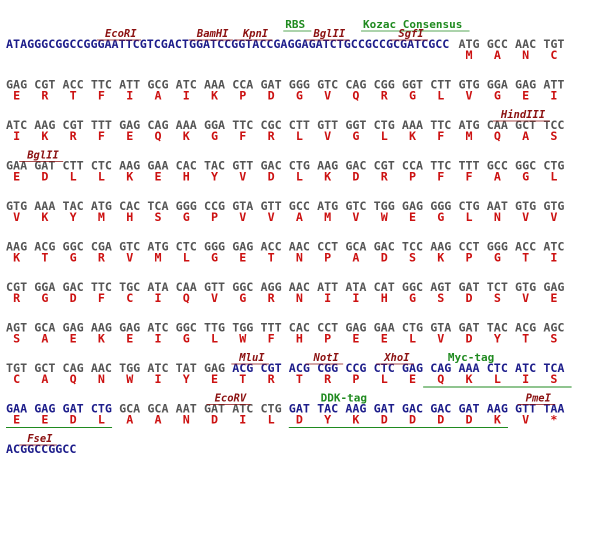 This screenshot has width=600, height=533. I want to click on codon: GTG, so click(468, 85).